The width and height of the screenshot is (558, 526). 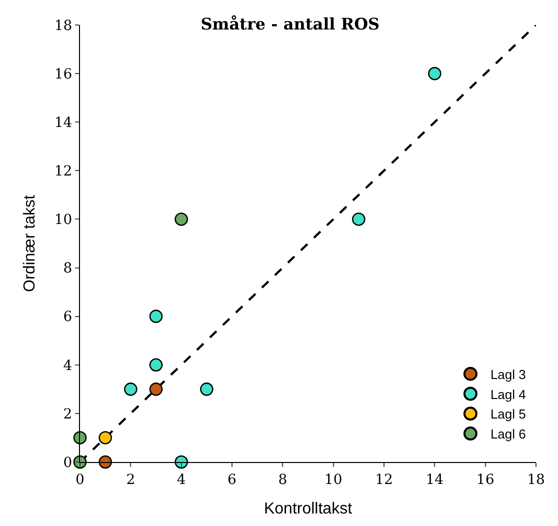 I want to click on y-tick-label: 6, so click(x=67, y=317).